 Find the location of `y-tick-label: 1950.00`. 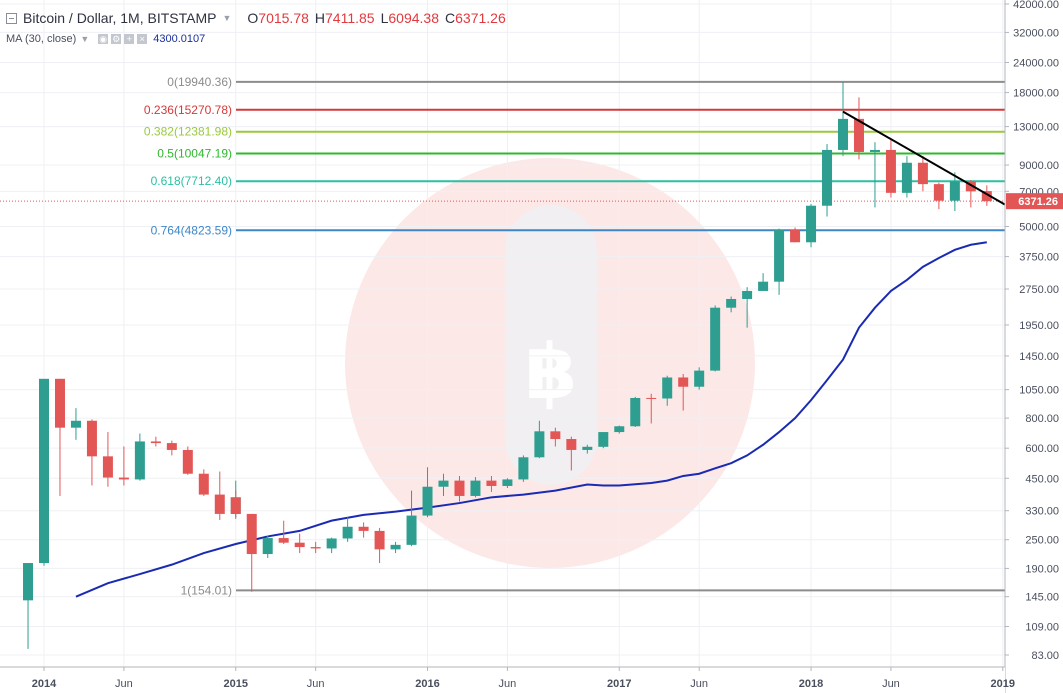

y-tick-label: 1950.00 is located at coordinates (1039, 326).